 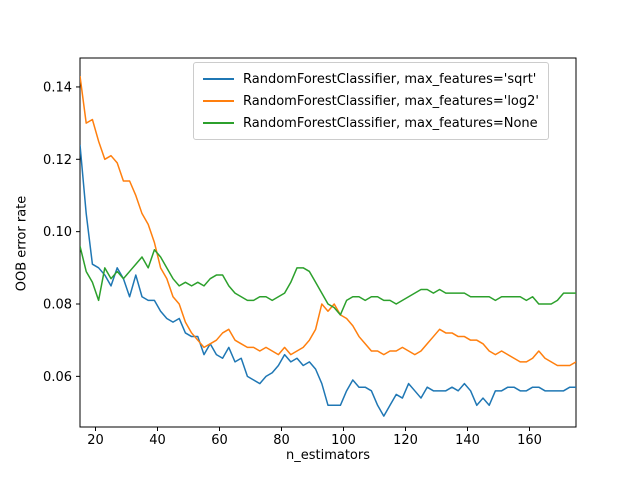 What do you see at coordinates (57, 305) in the screenshot?
I see `y-tick-label: 0.08` at bounding box center [57, 305].